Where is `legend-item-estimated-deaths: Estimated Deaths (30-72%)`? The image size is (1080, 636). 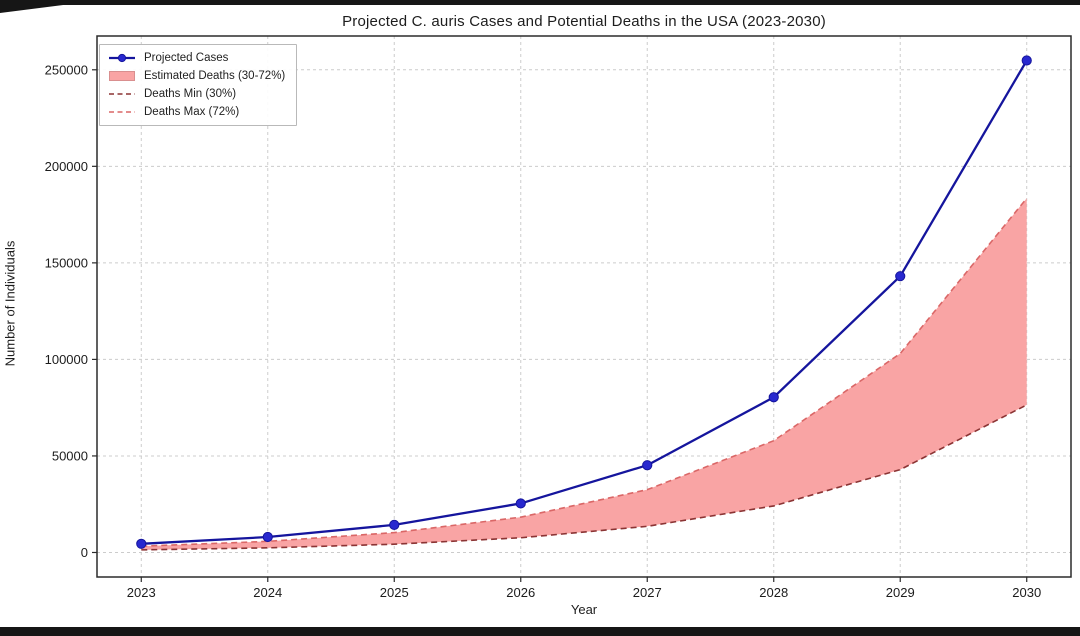
legend-item-estimated-deaths: Estimated Deaths (30-72%) is located at coordinates (196, 75).